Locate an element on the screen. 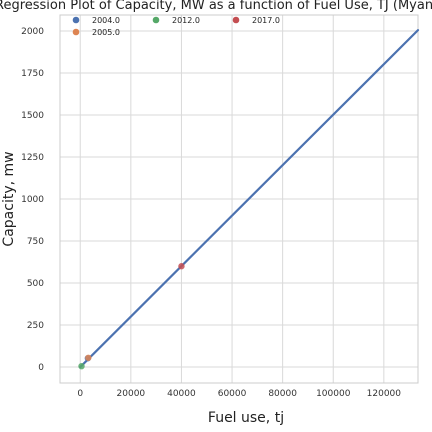 The height and width of the screenshot is (432, 432). y-tick-label: 2000 is located at coordinates (32, 32).